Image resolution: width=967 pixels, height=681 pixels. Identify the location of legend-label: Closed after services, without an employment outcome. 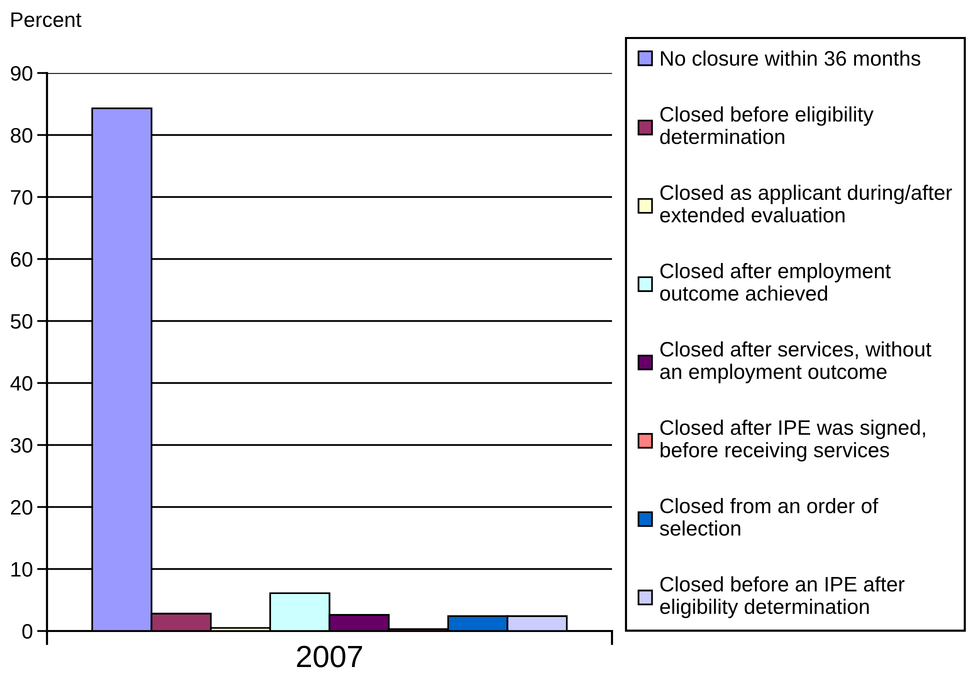
(796, 362).